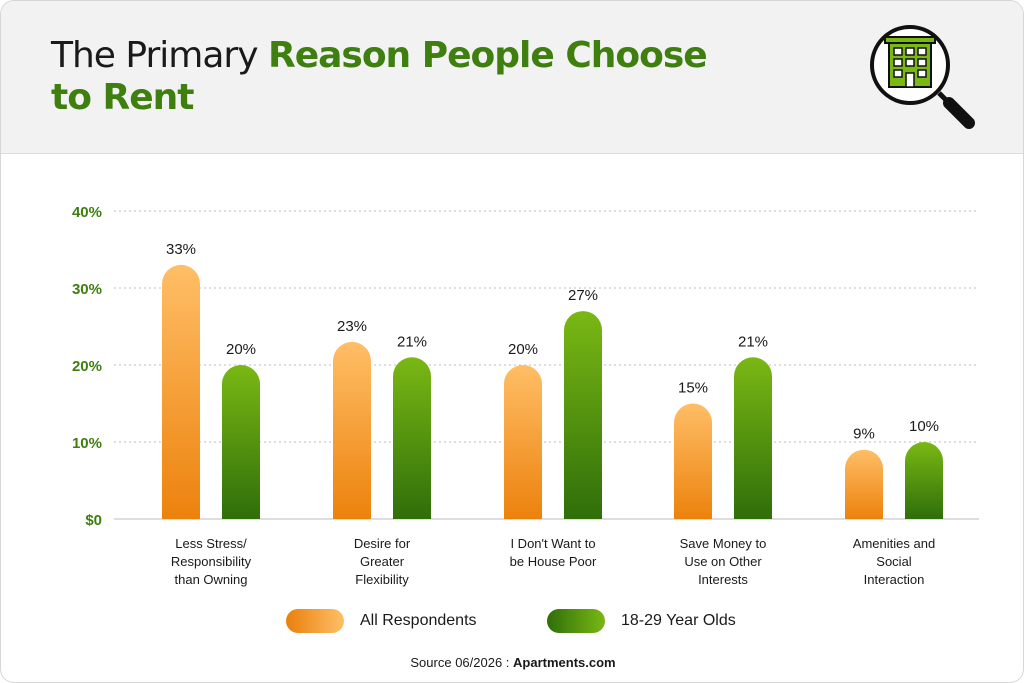 This screenshot has height=683, width=1024. I want to click on title-plain: The Primary, so click(159, 55).